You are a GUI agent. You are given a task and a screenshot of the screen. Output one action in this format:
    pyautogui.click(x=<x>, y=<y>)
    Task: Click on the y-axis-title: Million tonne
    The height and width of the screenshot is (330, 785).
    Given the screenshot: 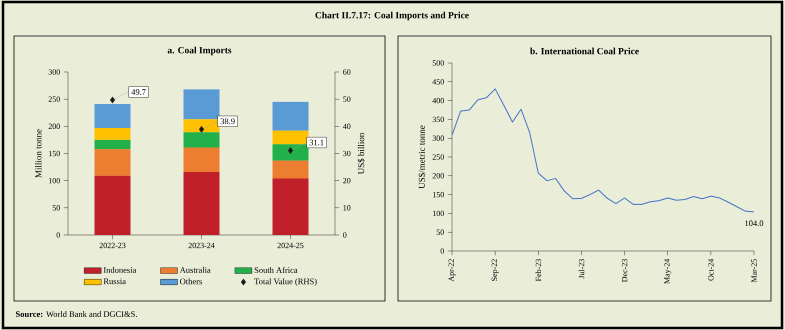 What is the action you would take?
    pyautogui.click(x=38, y=153)
    